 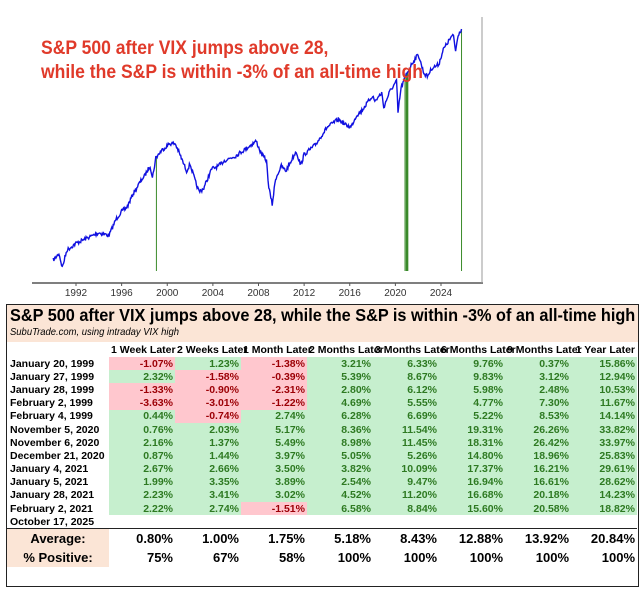 What do you see at coordinates (472, 456) in the screenshot?
I see `return-cell: 14.80%` at bounding box center [472, 456].